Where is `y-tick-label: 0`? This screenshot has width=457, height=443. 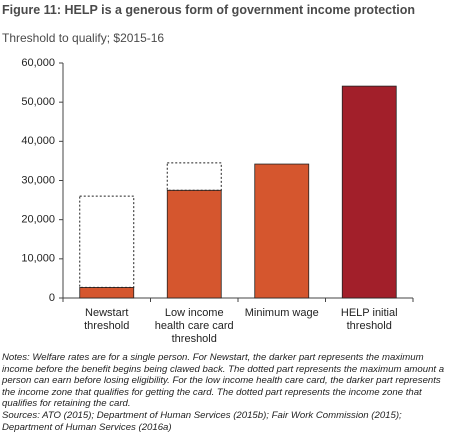 y-tick-label: 0 is located at coordinates (52, 298).